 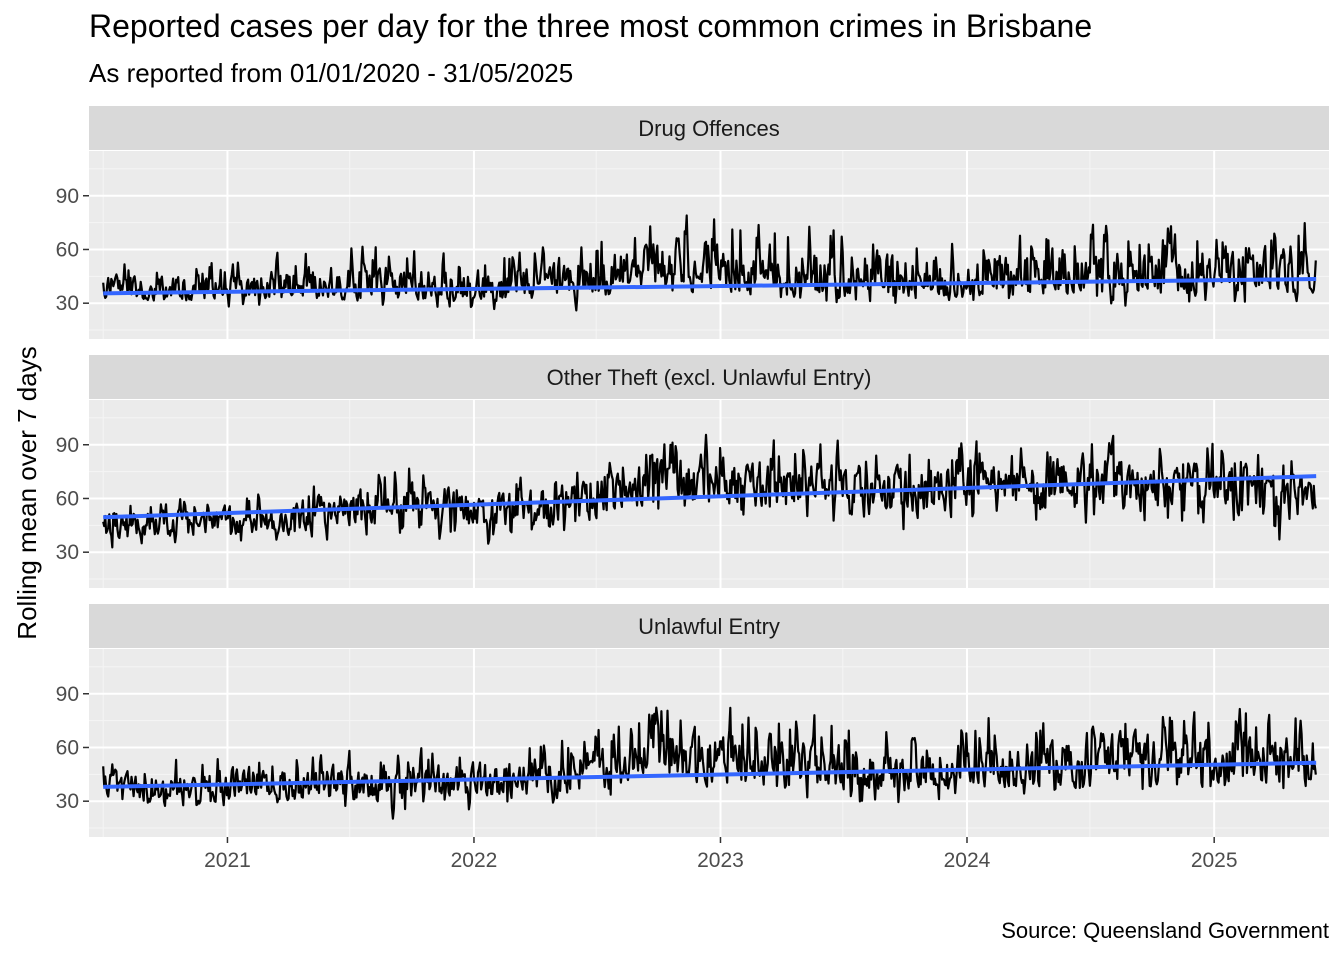 I want to click on series-line, so click(x=709, y=491).